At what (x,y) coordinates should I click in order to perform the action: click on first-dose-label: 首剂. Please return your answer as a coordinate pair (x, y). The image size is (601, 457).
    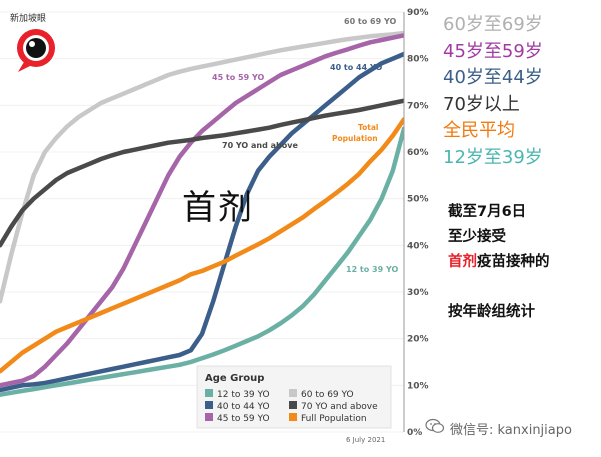
    Looking at the image, I should click on (218, 208).